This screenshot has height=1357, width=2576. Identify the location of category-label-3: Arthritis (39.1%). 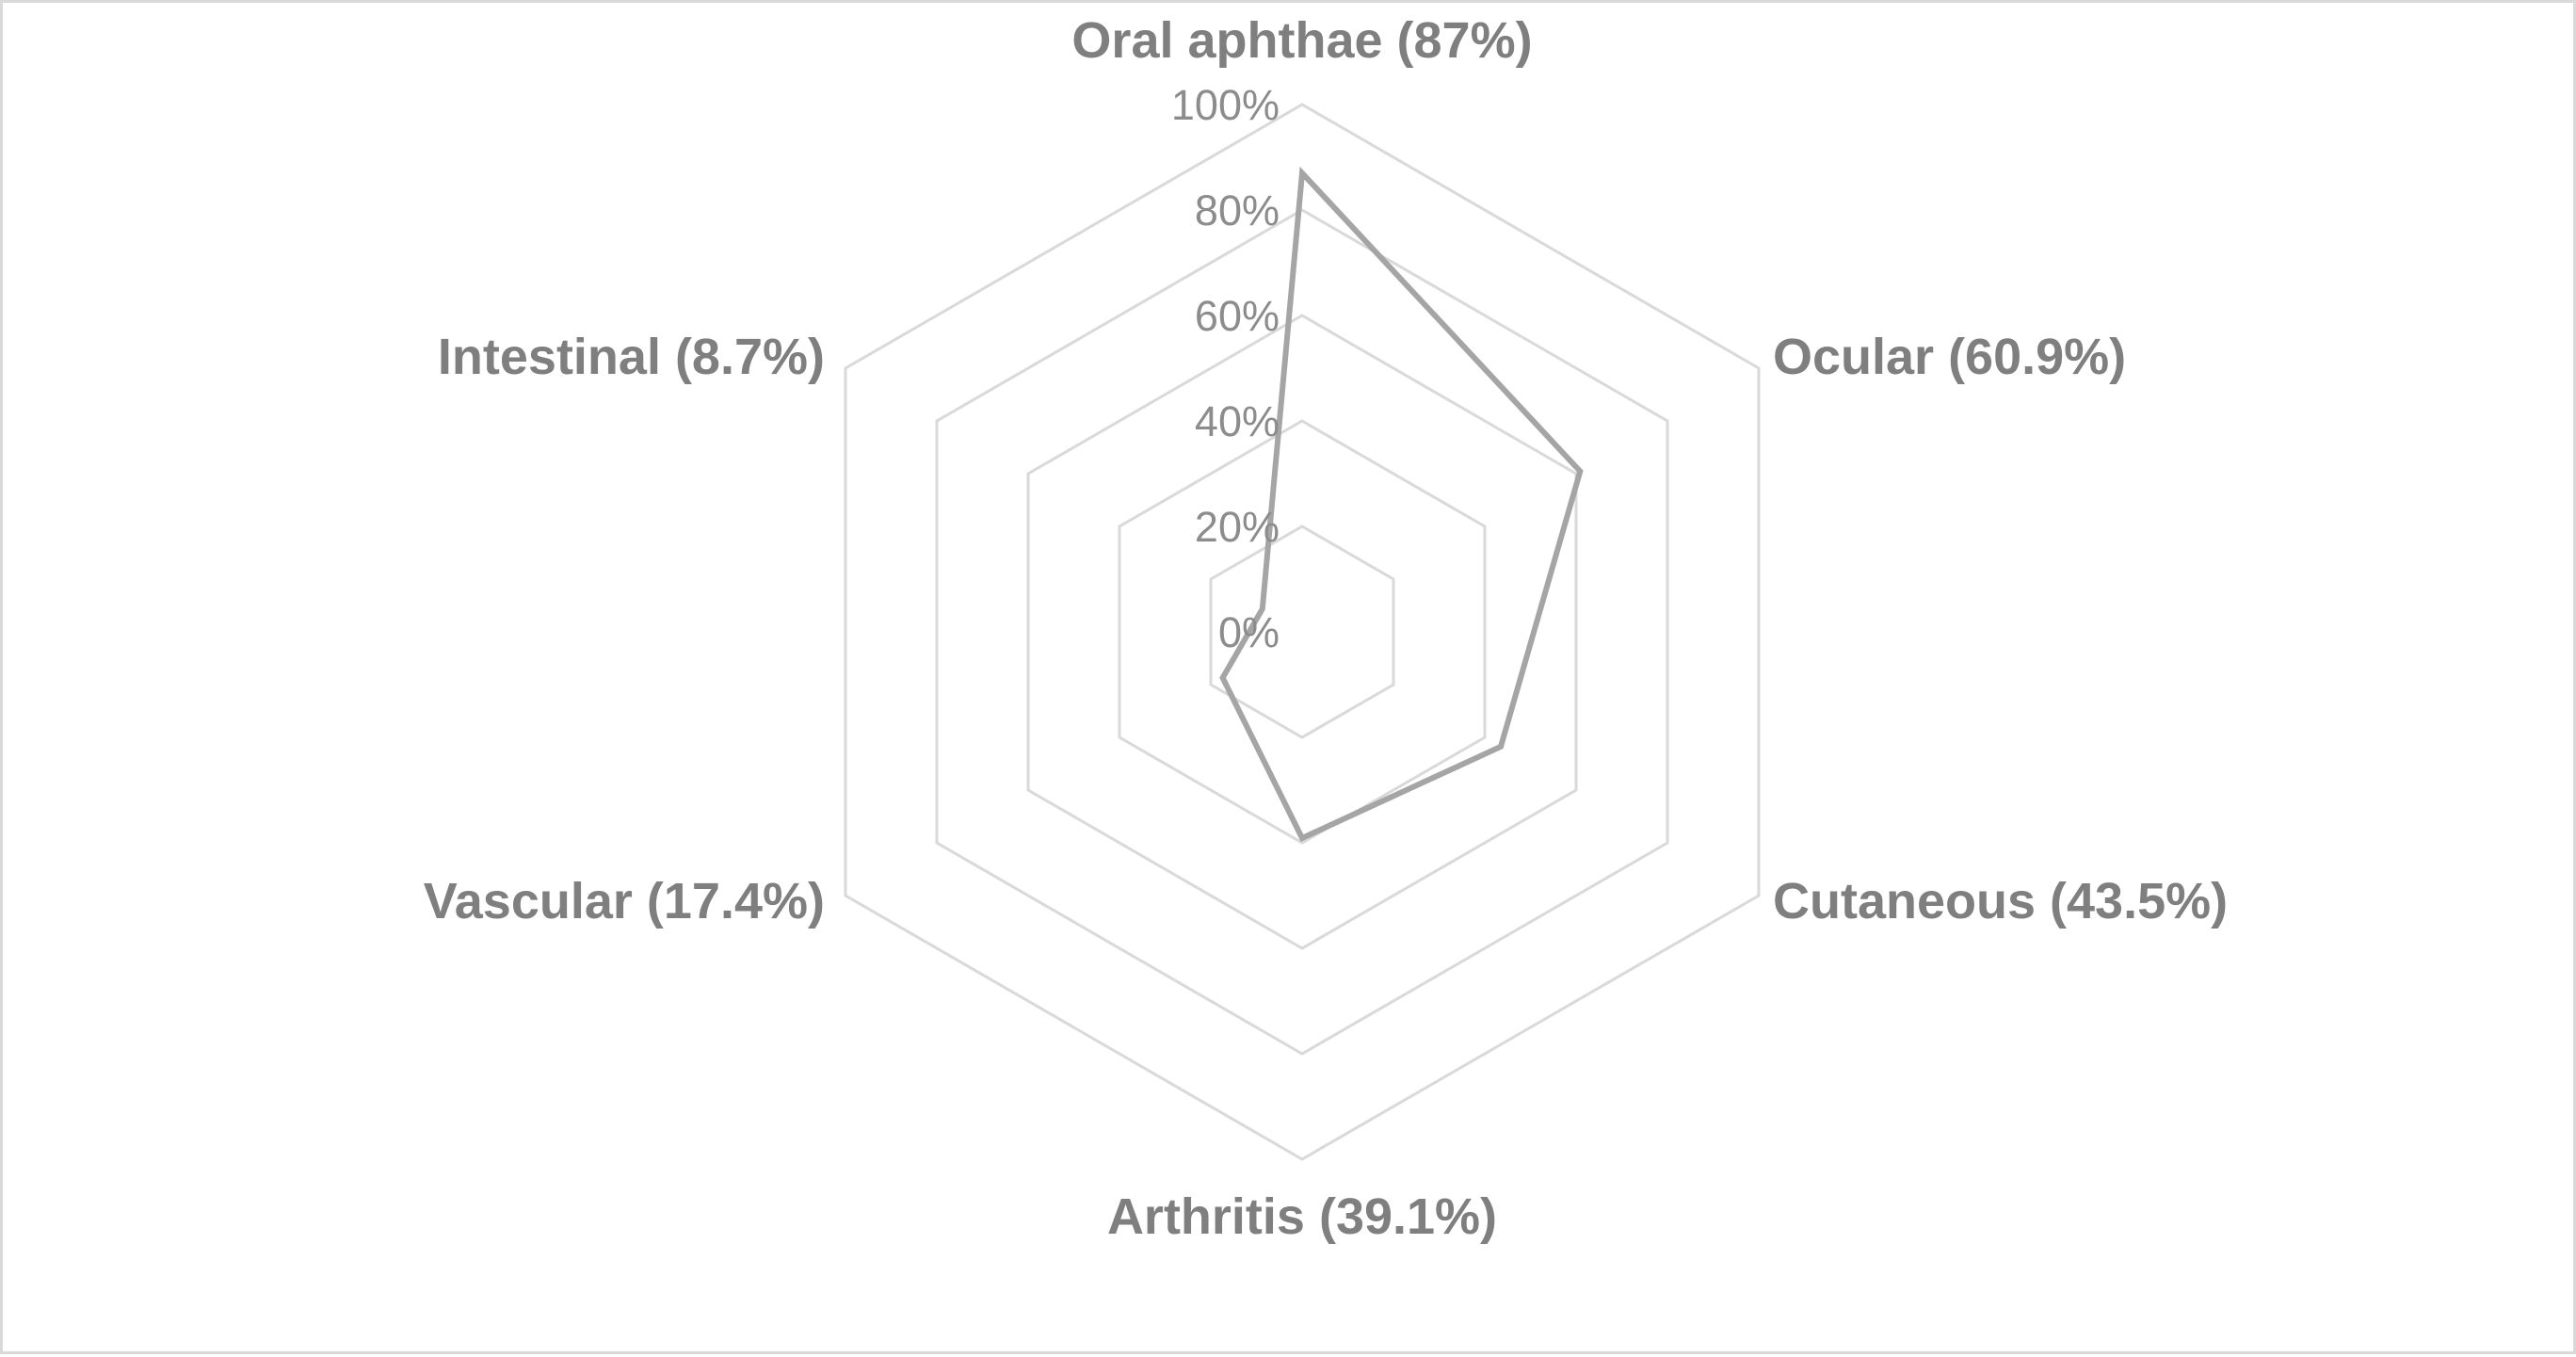
(1302, 1216).